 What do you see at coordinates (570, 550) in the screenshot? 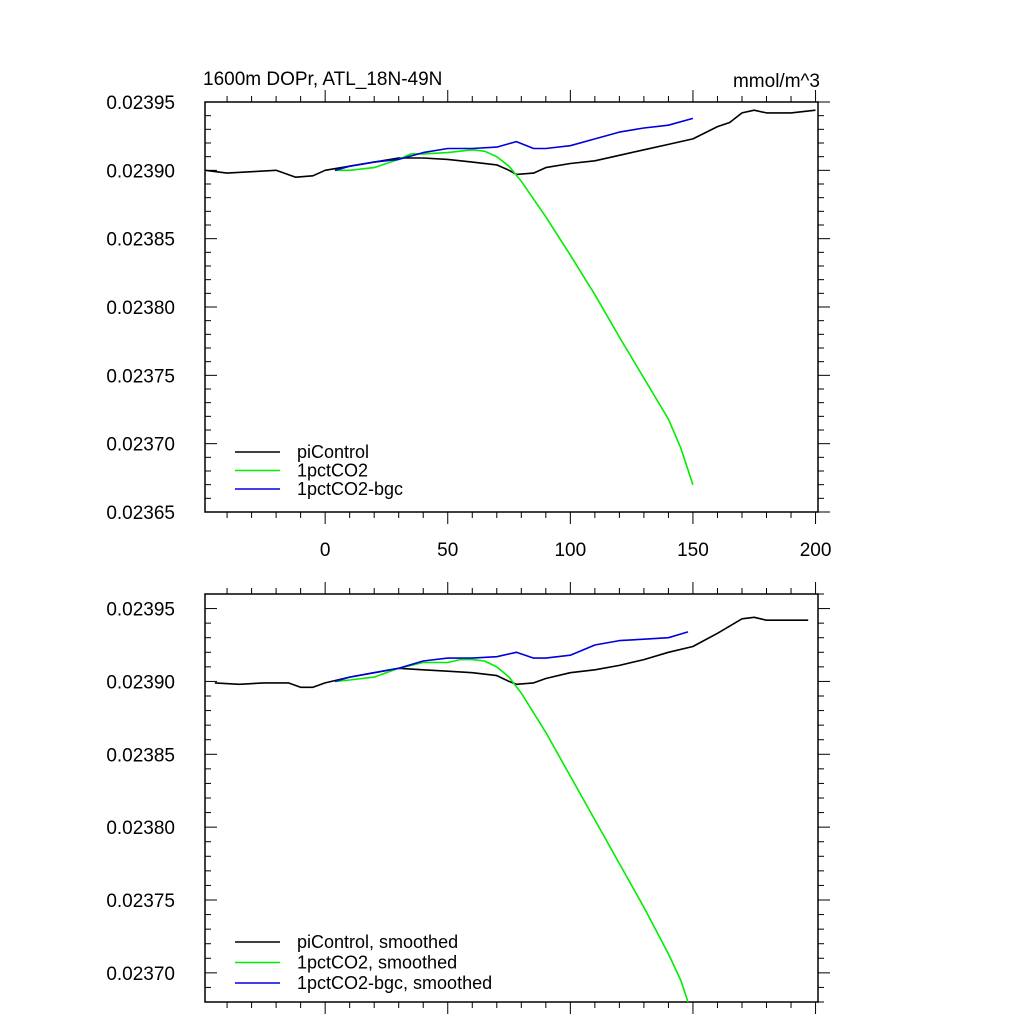
I see `x-tick-label: 100` at bounding box center [570, 550].